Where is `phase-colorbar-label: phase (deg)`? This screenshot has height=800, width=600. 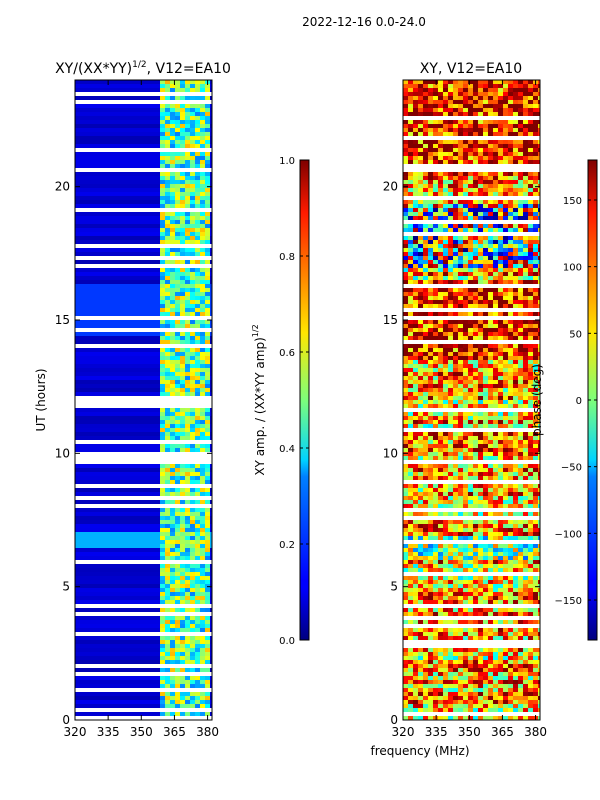
phase-colorbar-label: phase (deg) is located at coordinates (537, 400).